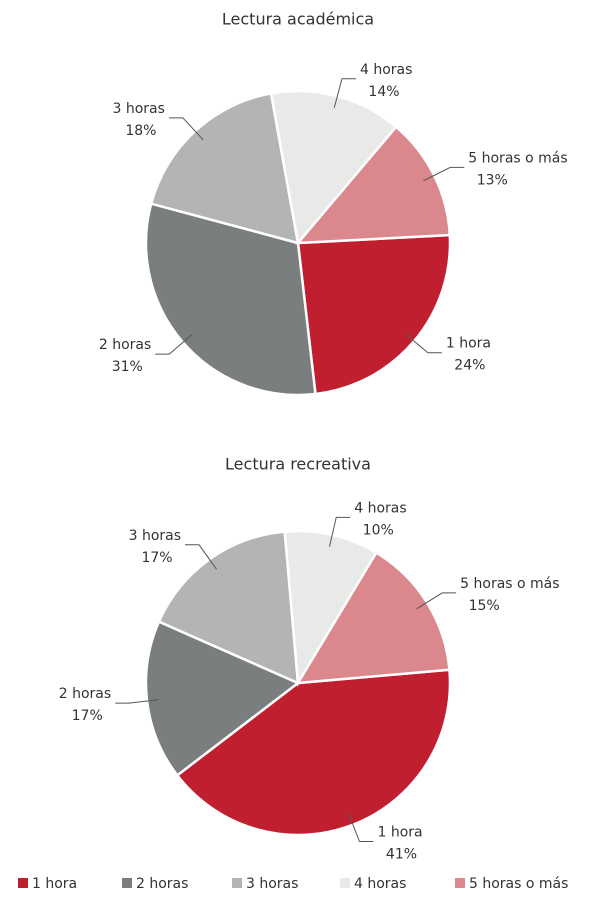  Describe the element at coordinates (272, 884) in the screenshot. I see `legend-label: 3 horas` at that location.